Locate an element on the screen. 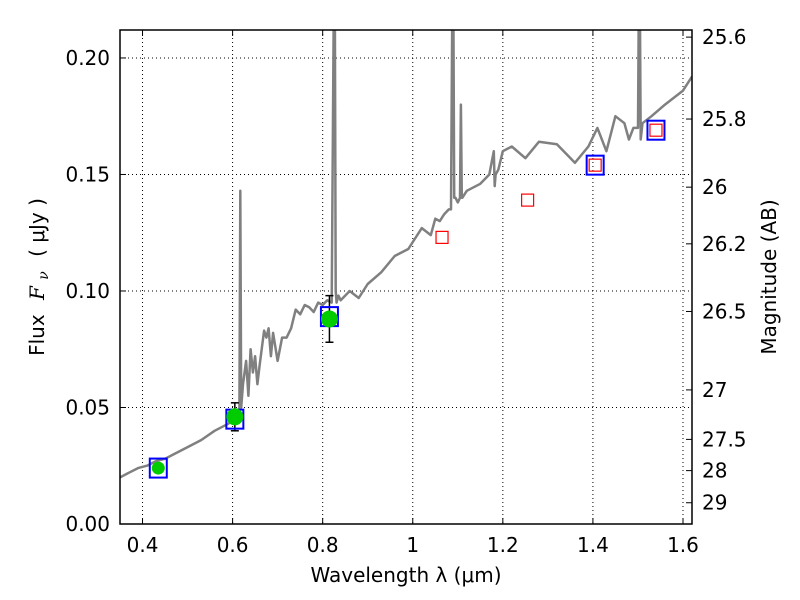 This screenshot has height=600, width=800. y-axis-title-prefix: Flux is located at coordinates (37, 335).